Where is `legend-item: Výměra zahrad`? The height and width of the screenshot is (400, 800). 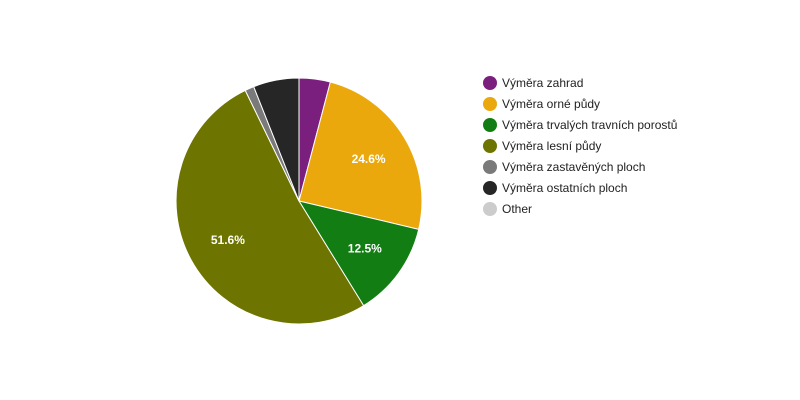
legend-item: Výměra zahrad is located at coordinates (533, 83).